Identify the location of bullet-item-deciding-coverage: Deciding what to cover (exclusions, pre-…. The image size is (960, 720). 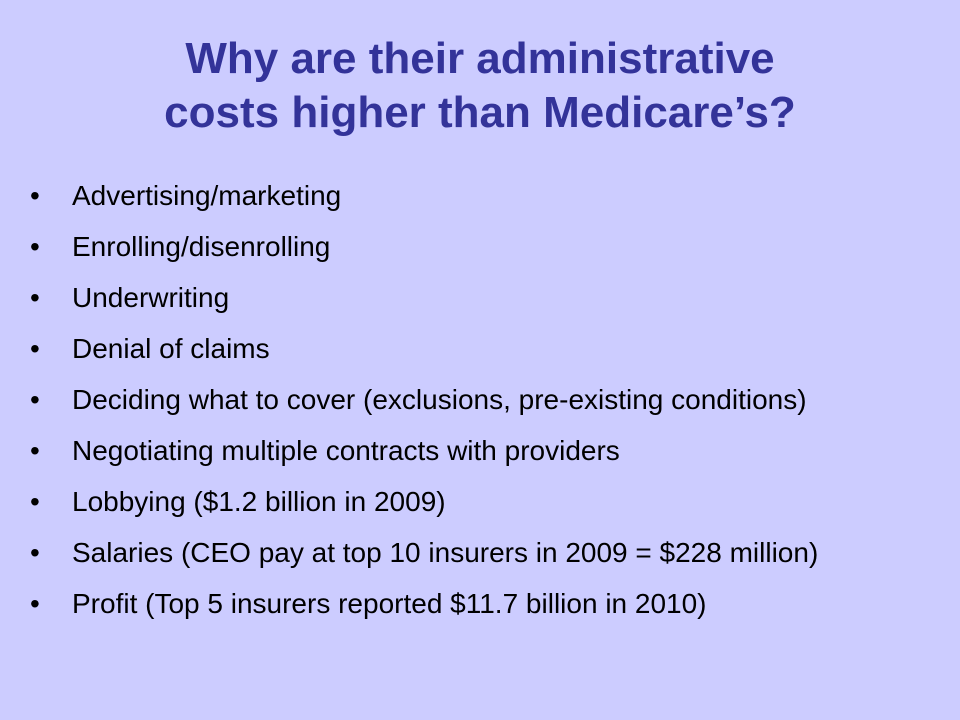
(485, 400).